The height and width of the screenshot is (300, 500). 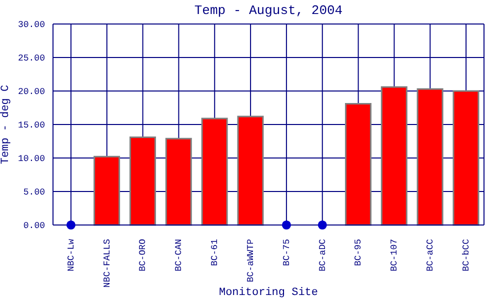 What do you see at coordinates (31, 25) in the screenshot?
I see `y-tick-label: 30.00` at bounding box center [31, 25].